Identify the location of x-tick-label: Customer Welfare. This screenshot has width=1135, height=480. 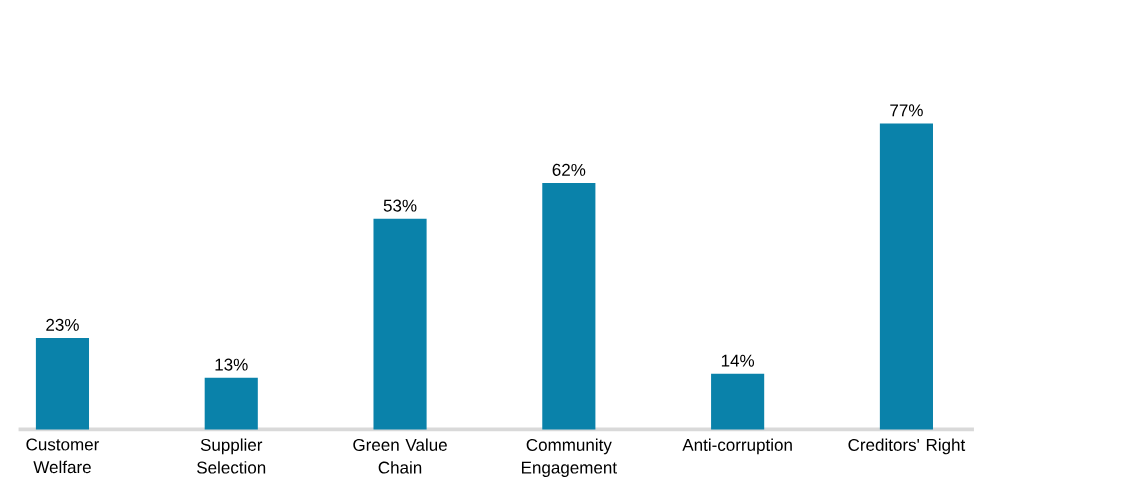
(63, 456).